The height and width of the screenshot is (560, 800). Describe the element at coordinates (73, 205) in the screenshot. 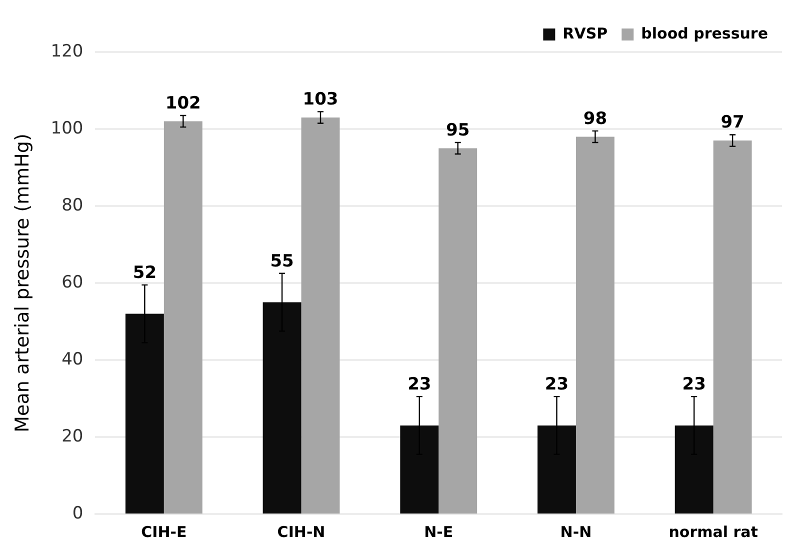

I see `y-tick-label: 80` at that location.